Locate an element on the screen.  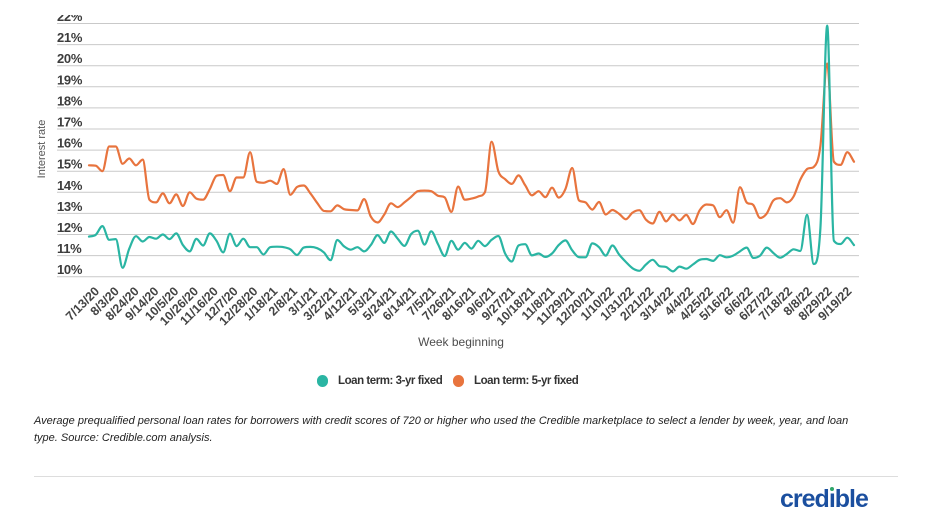
svg-text: 18% is located at coordinates (70, 100).